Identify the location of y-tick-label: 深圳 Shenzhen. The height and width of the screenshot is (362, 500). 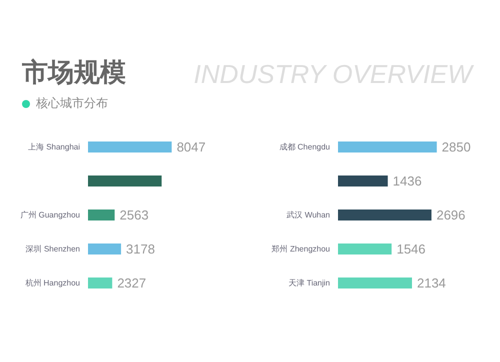
(53, 249).